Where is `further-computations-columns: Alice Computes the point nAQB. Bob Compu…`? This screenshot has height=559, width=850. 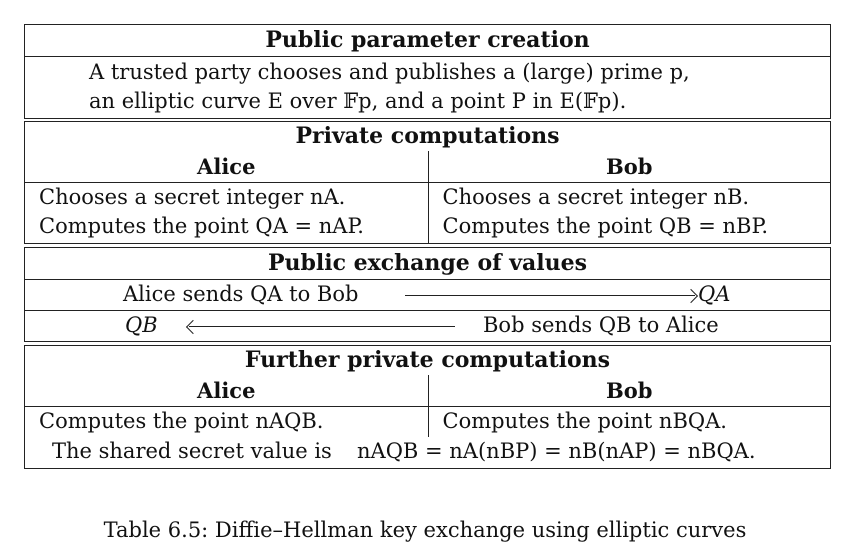
further-computations-columns: Alice Computes the point nAQB. Bob Compu… is located at coordinates (427, 406).